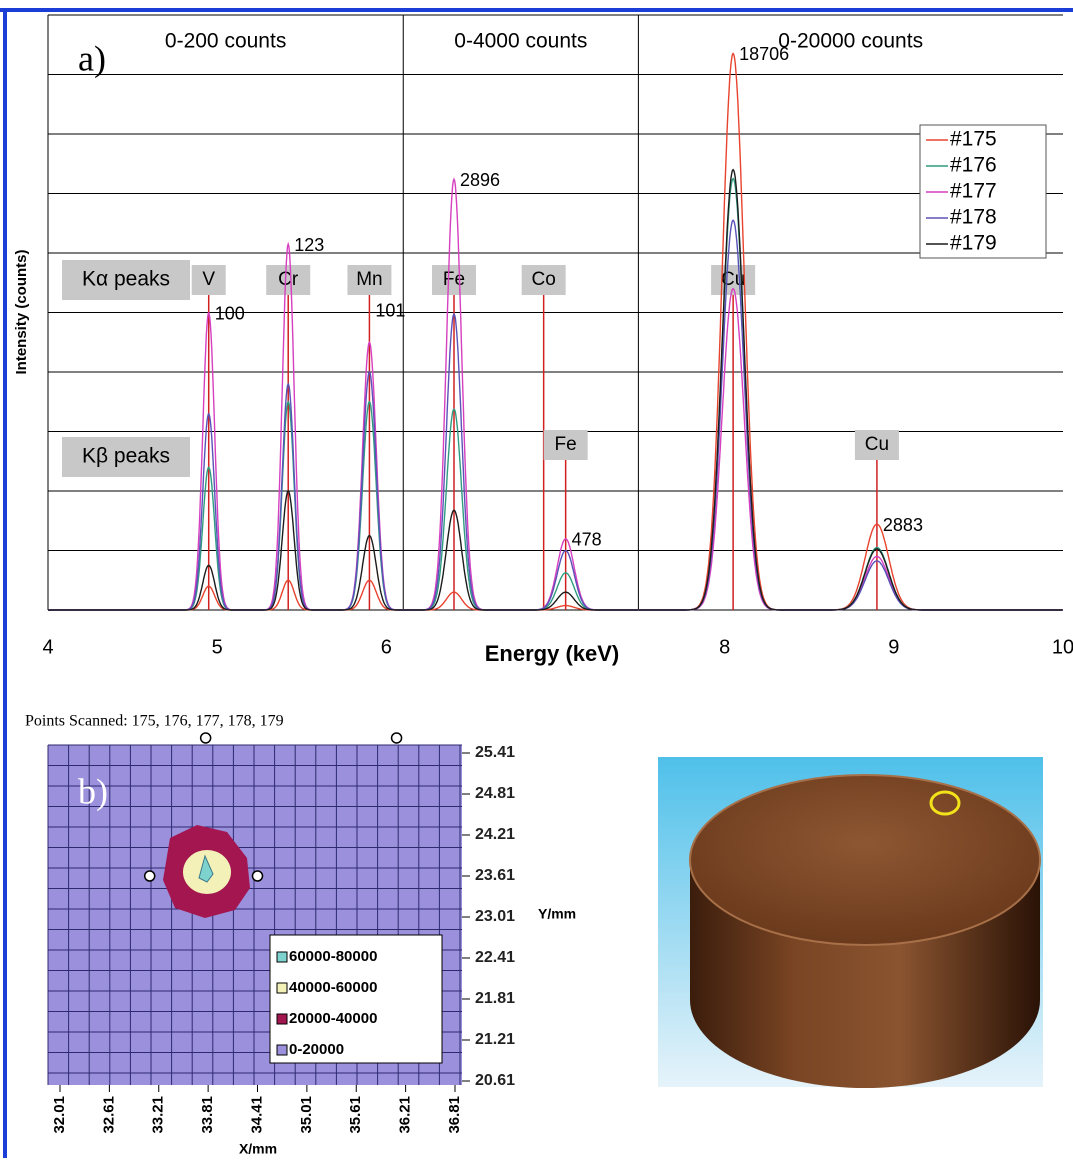 The width and height of the screenshot is (1073, 1163). I want to click on y-tick-label: 25.41, so click(495, 752).